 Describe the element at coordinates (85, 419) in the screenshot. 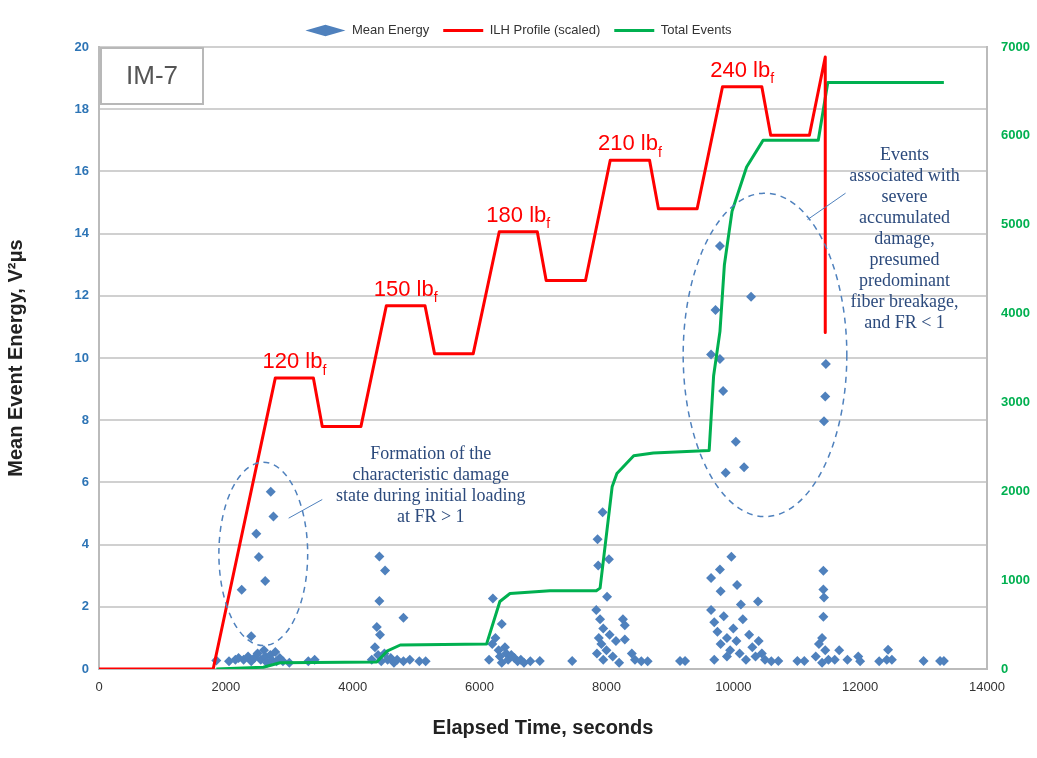

I see `y-tick-label: 8` at that location.